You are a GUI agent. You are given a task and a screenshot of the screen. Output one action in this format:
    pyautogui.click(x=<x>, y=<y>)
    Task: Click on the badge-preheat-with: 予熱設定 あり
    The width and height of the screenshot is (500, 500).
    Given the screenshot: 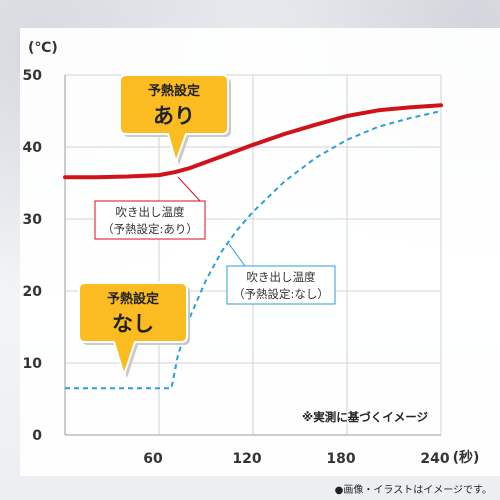 What is the action you would take?
    pyautogui.click(x=175, y=120)
    